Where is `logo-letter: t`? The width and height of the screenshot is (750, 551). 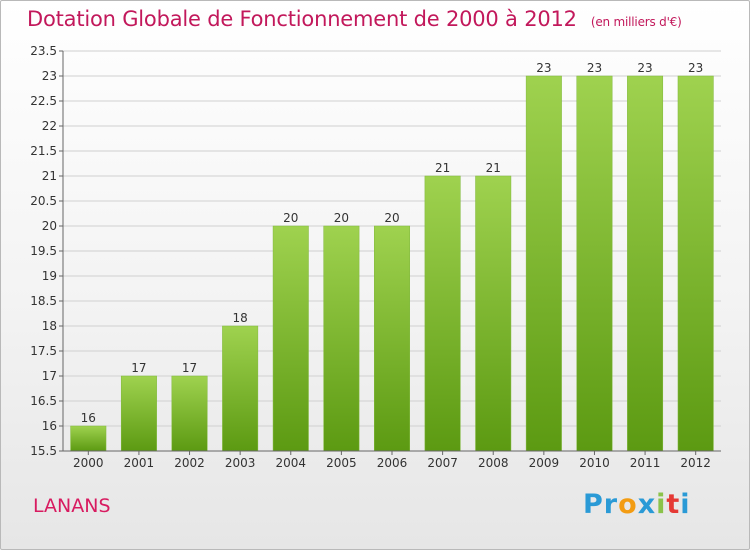 logo-letter: t is located at coordinates (673, 504).